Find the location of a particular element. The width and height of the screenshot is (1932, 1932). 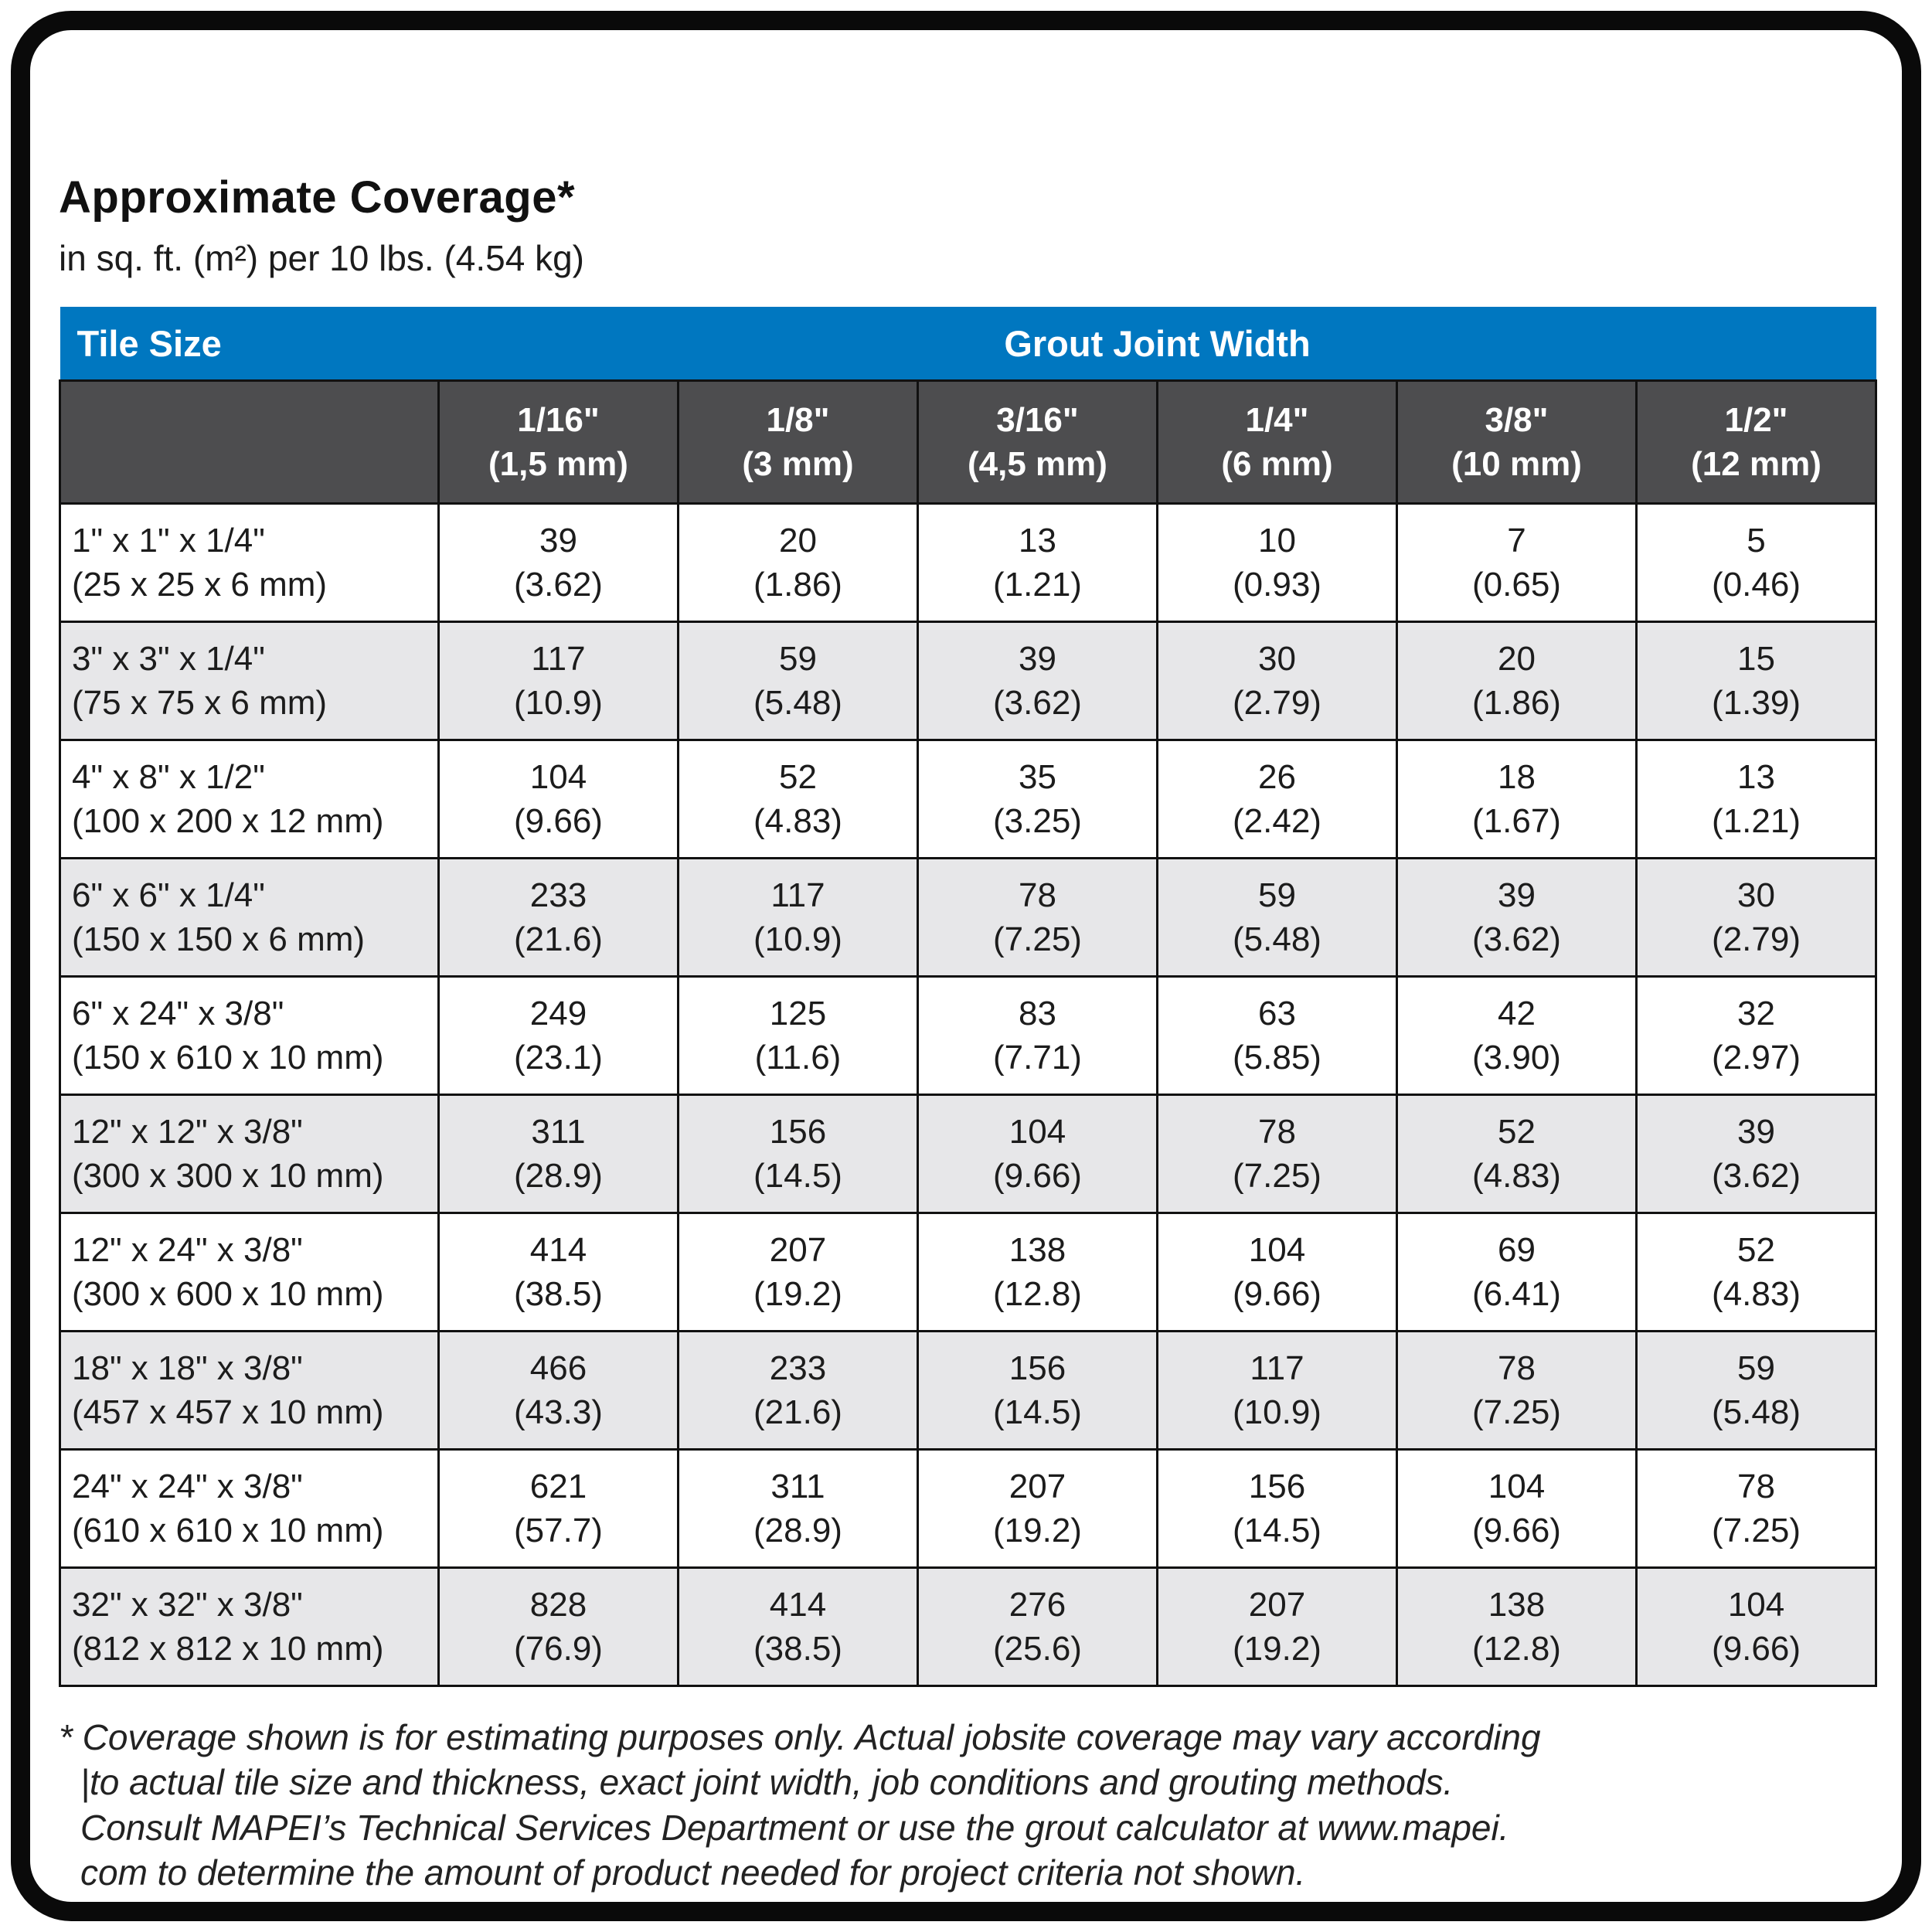

tile-size-inches: 18" x 18" x 3/8" is located at coordinates (188, 1368).